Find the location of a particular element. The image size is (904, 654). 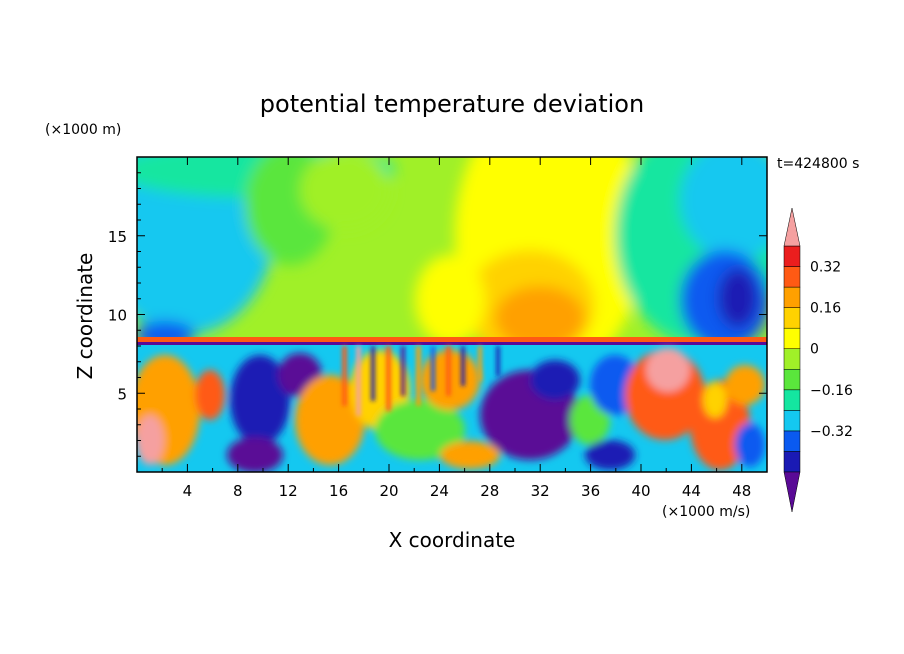

x-tick-label: 20 is located at coordinates (388, 491).